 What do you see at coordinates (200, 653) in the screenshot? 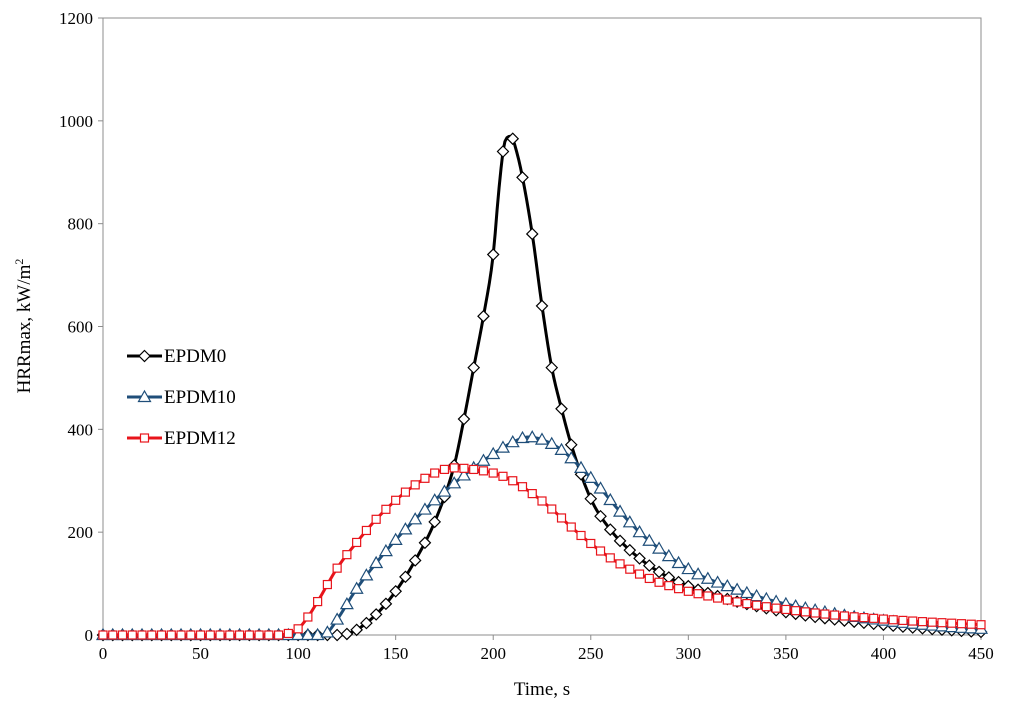
I see `x-tick-label: 50` at bounding box center [200, 653].